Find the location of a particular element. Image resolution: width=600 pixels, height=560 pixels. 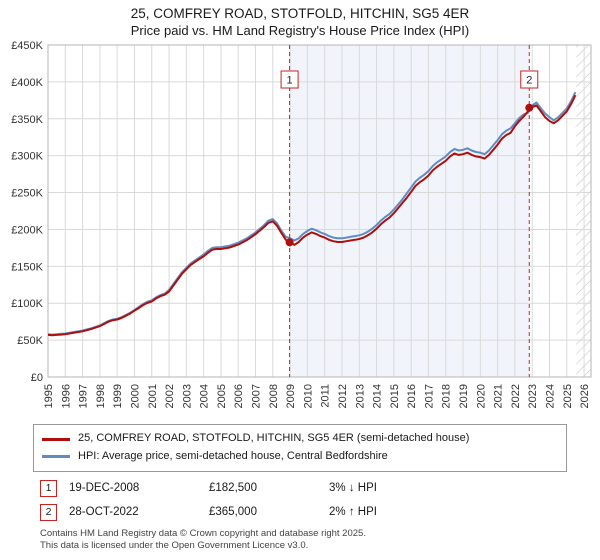

svg-text: 2016 is located at coordinates (412, 396).